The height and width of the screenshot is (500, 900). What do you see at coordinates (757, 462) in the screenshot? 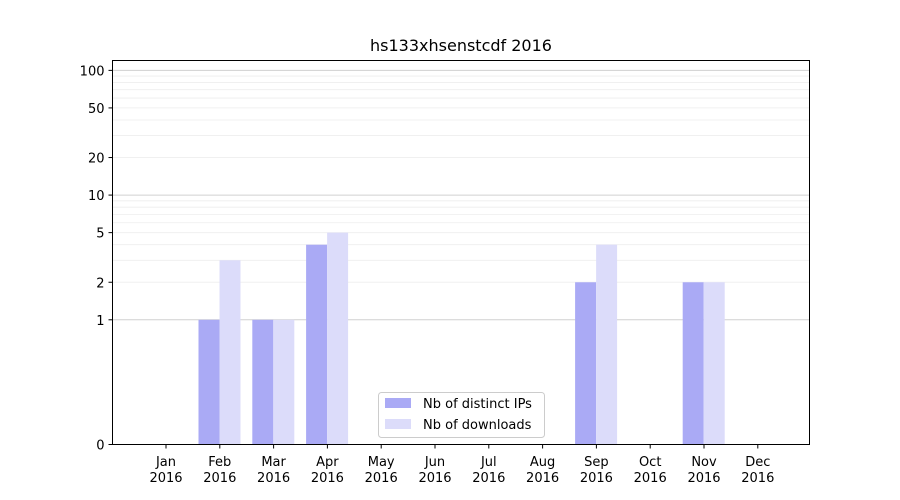
I see `x-tick-label-month: Dec` at bounding box center [757, 462].